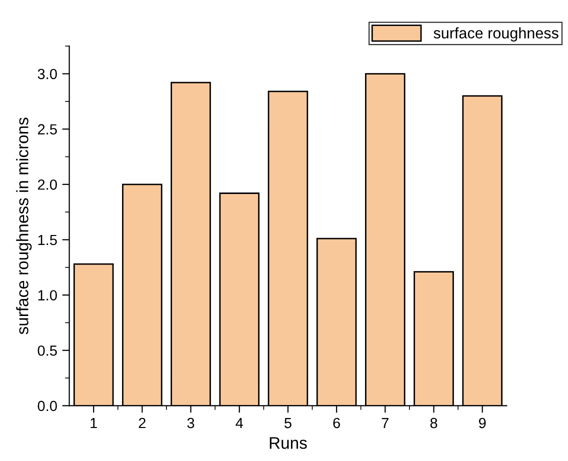  Describe the element at coordinates (336, 423) in the screenshot. I see `x-tick-label: 6` at that location.